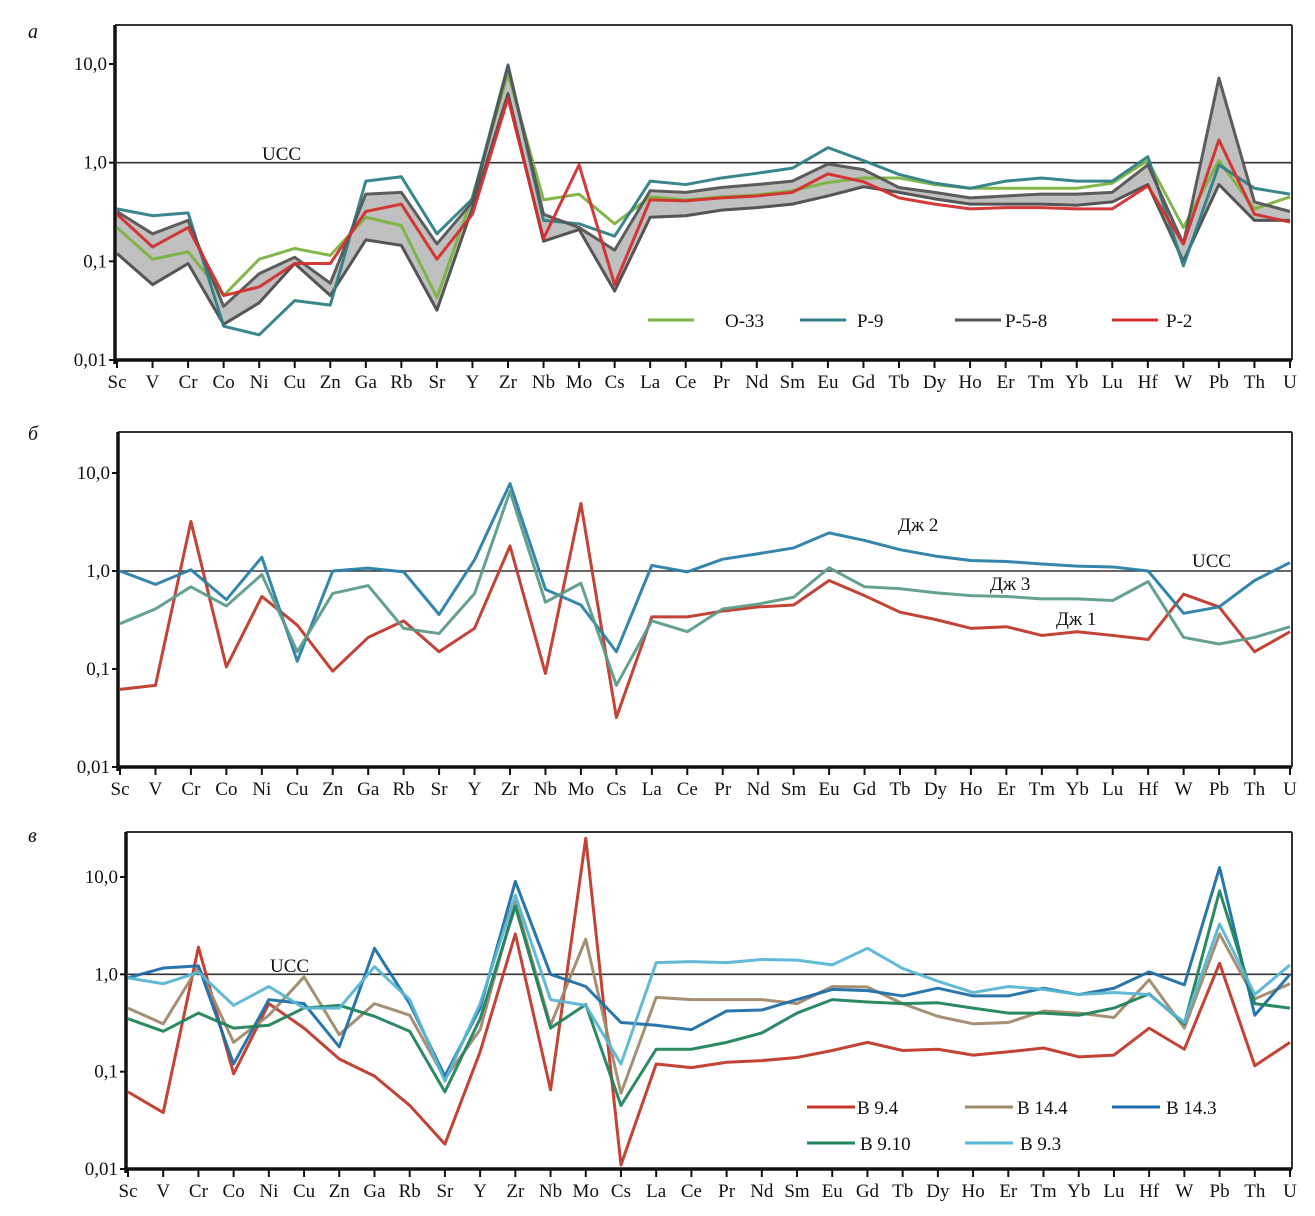  Describe the element at coordinates (1220, 1191) in the screenshot. I see `x-tick-label-Pb: Pb` at that location.